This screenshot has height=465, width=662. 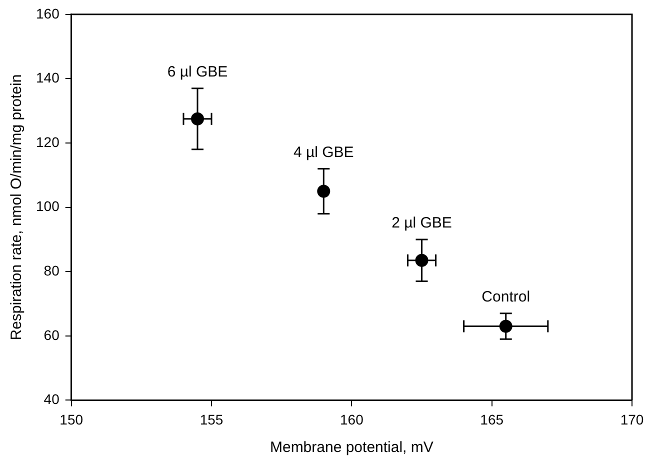 What do you see at coordinates (352, 419) in the screenshot?
I see `x-tick-label: 160` at bounding box center [352, 419].